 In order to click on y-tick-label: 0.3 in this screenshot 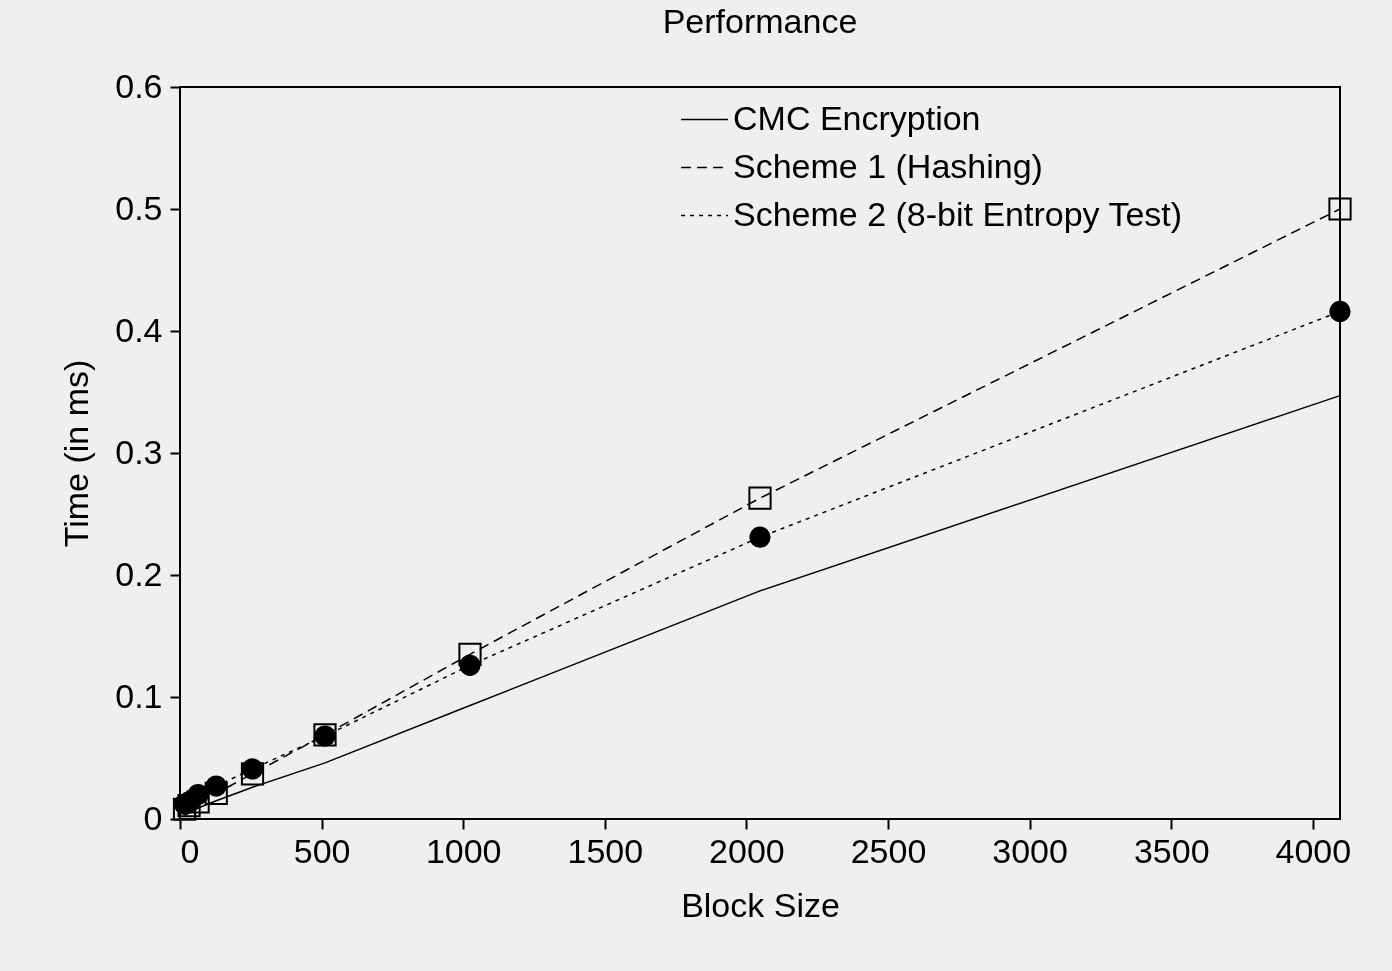, I will do `click(139, 451)`.